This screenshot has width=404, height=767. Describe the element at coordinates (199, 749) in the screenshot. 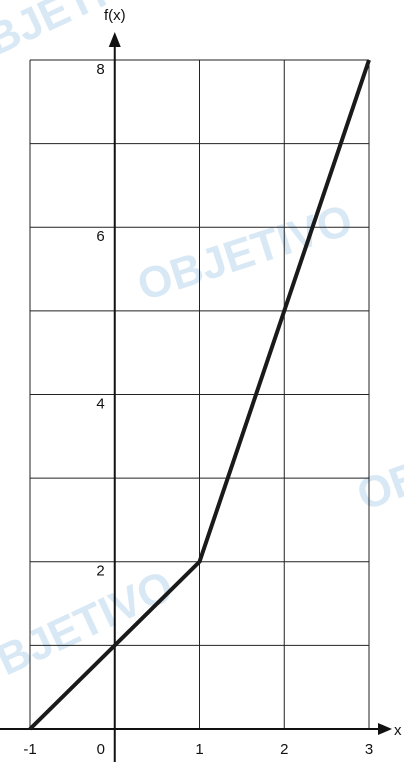

I see `x-tick-label: 1` at that location.